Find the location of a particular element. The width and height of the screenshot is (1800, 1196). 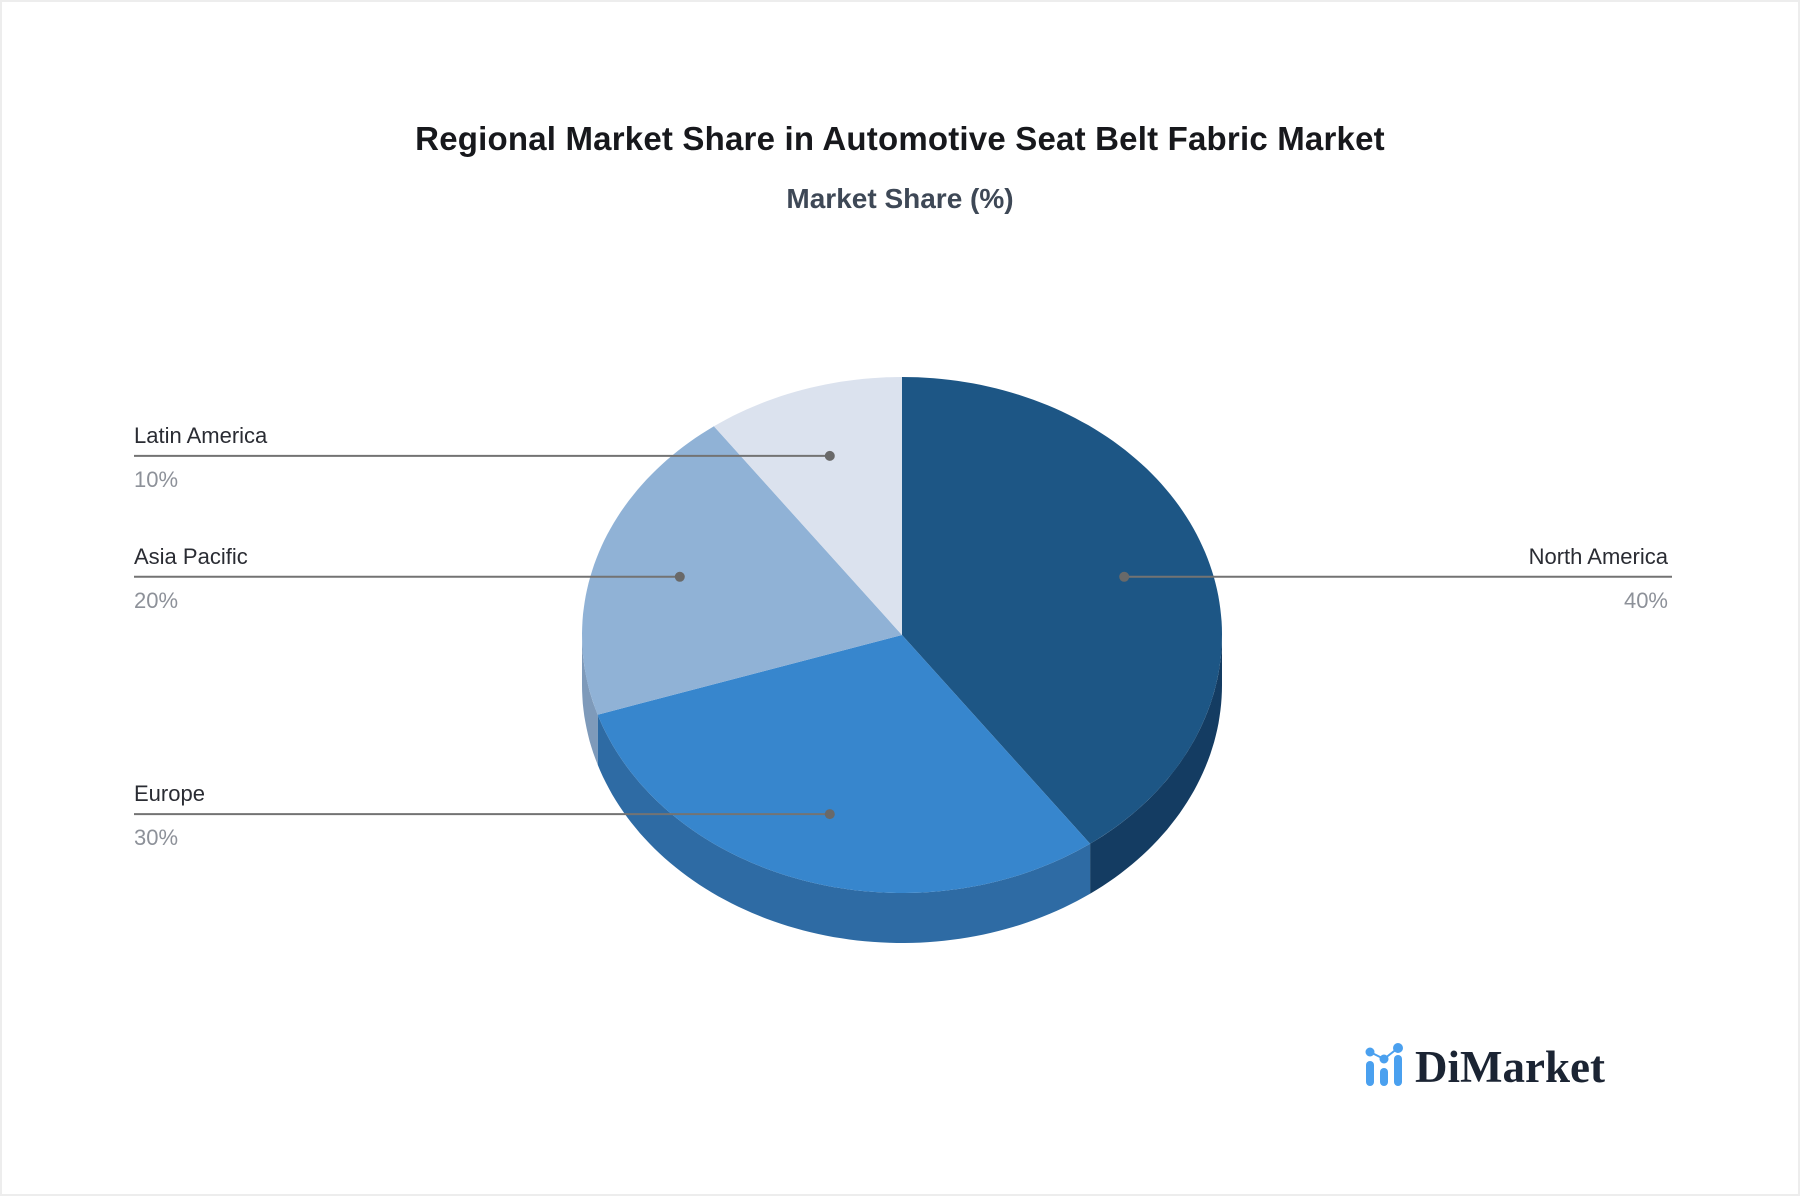

slice-percent: 10% is located at coordinates (156, 479).